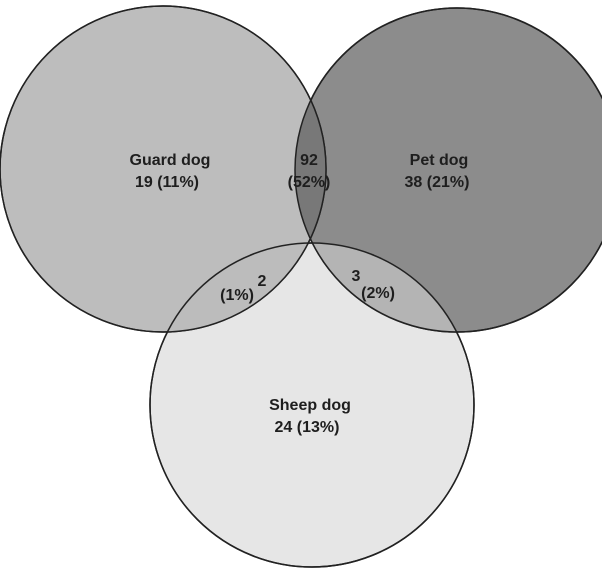  I want to click on sheep-dog-label: Sheep dog, so click(310, 405).